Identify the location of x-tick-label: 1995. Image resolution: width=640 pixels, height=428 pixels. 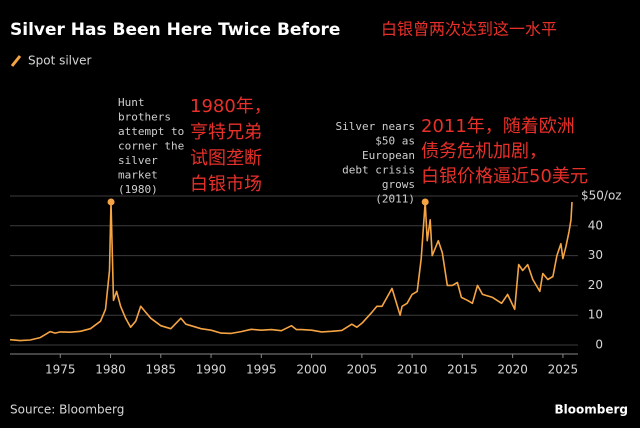
(261, 370).